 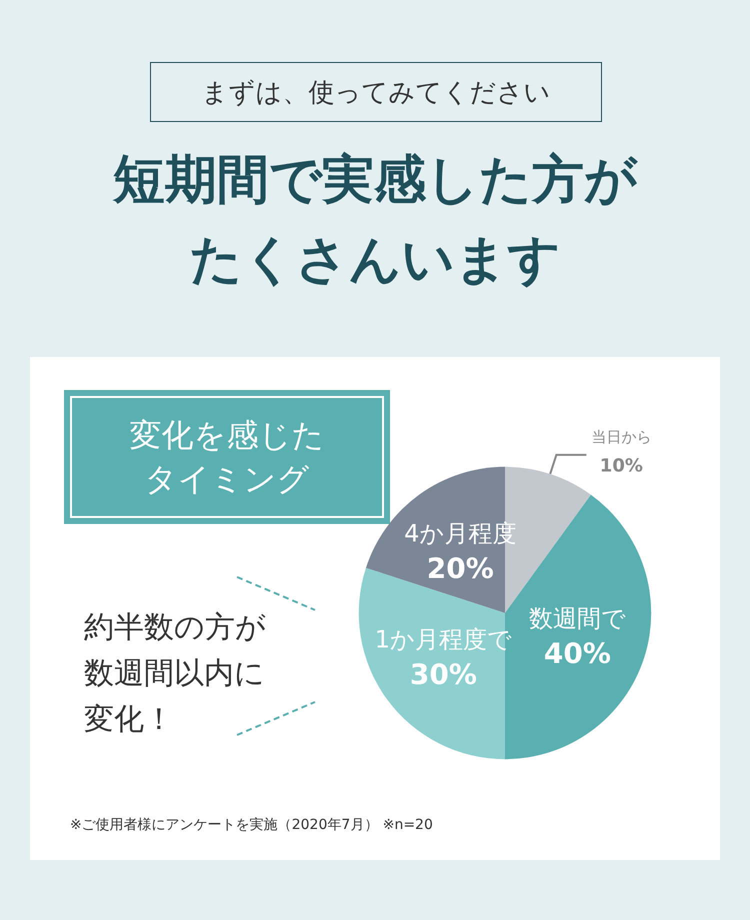 What do you see at coordinates (577, 653) in the screenshot?
I see `data-label: 40%` at bounding box center [577, 653].